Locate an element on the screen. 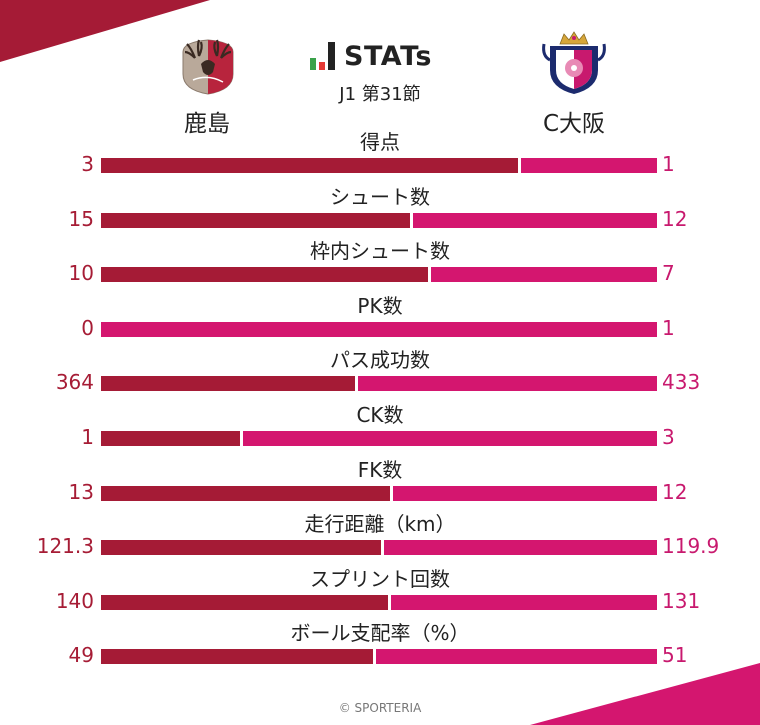 Image resolution: width=760 pixels, height=725 pixels. stat-row: 得点 3 1 is located at coordinates (380, 148).